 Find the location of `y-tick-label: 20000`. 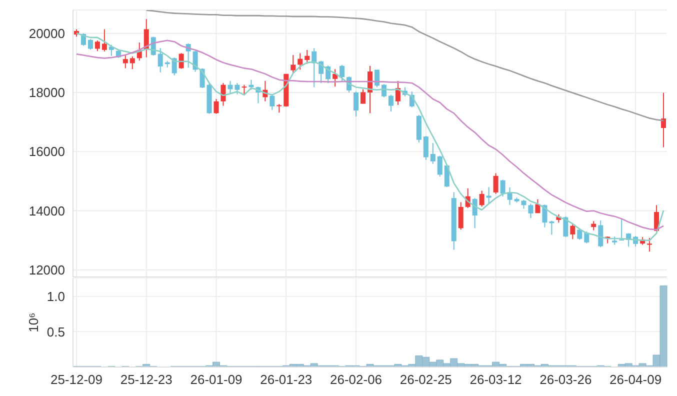

y-tick-label: 20000 is located at coordinates (46, 33).